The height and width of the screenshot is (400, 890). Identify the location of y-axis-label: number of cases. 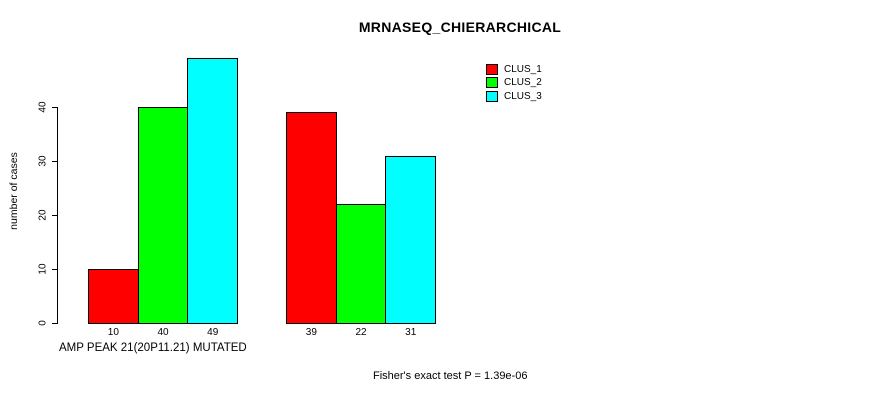
(14, 191).